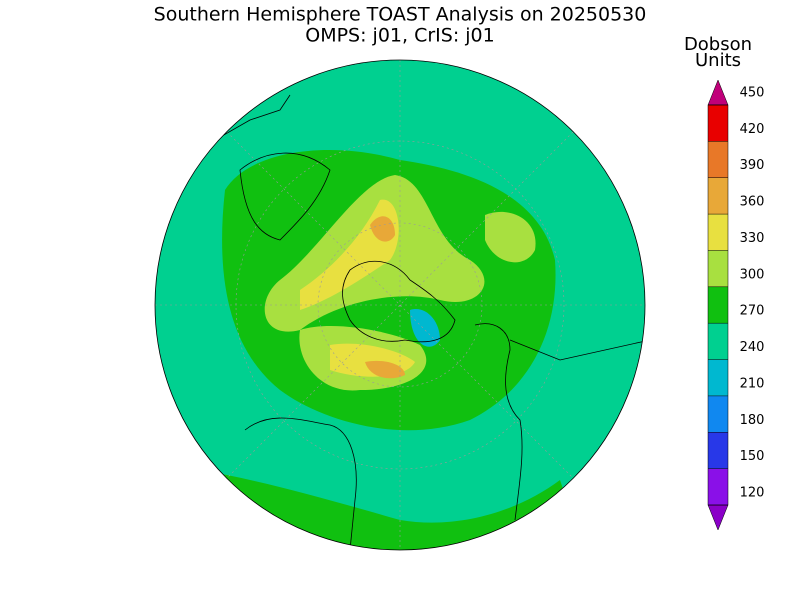  What do you see at coordinates (752, 493) in the screenshot?
I see `colorbar-tick-label: 120` at bounding box center [752, 493].